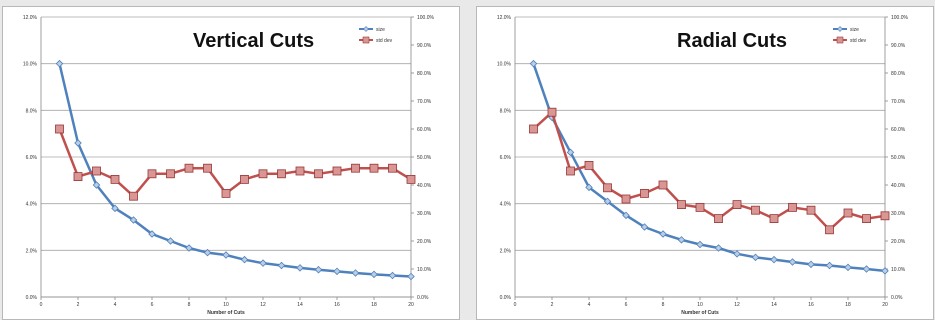 The width and height of the screenshot is (935, 320). What do you see at coordinates (380, 30) in the screenshot?
I see `legend-label: size` at bounding box center [380, 30].